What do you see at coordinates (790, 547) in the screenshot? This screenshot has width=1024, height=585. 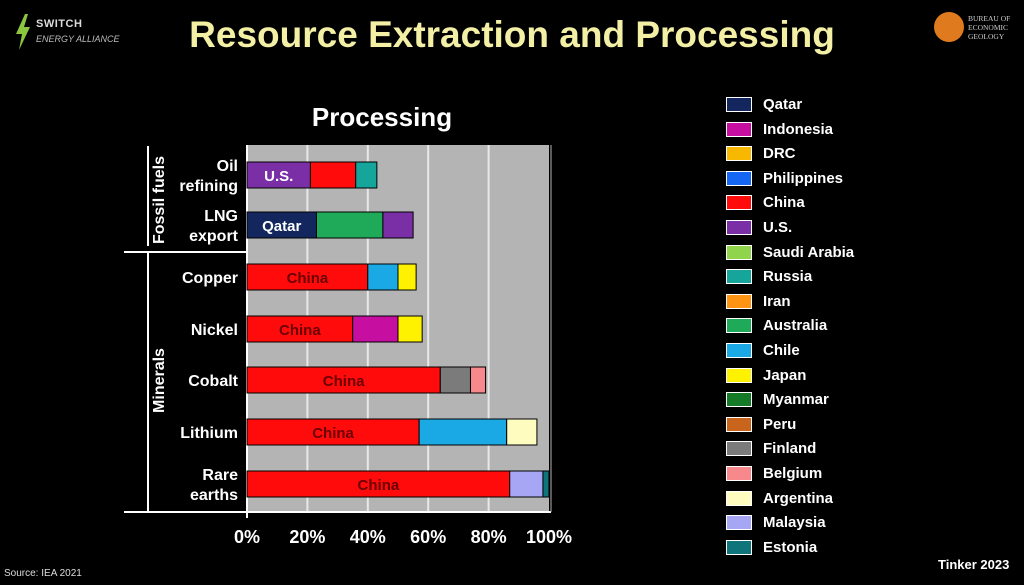 I see `legend-label: Estonia` at bounding box center [790, 547].